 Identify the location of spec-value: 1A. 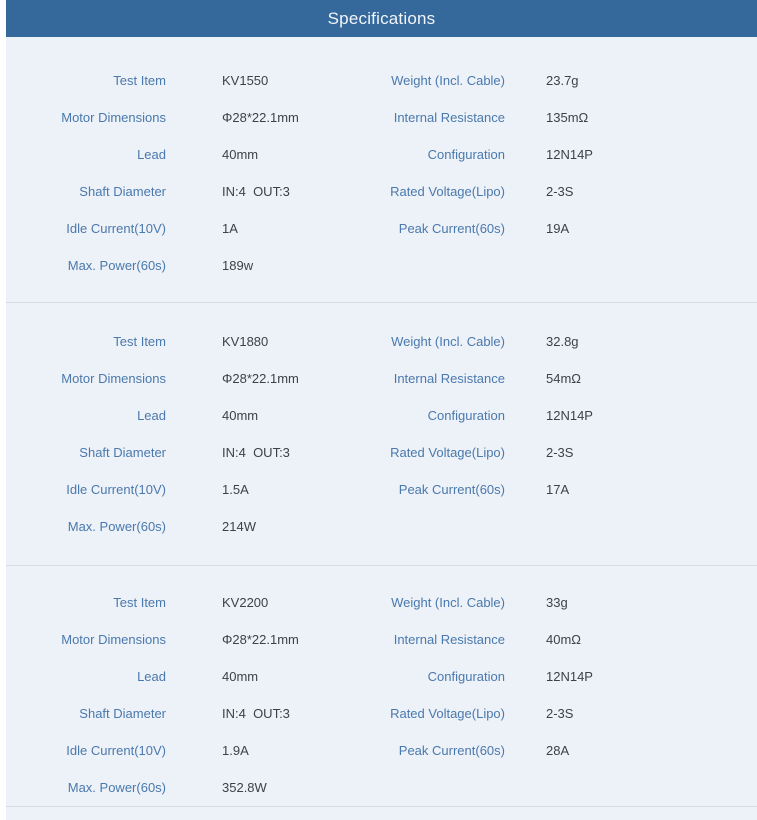
(230, 228).